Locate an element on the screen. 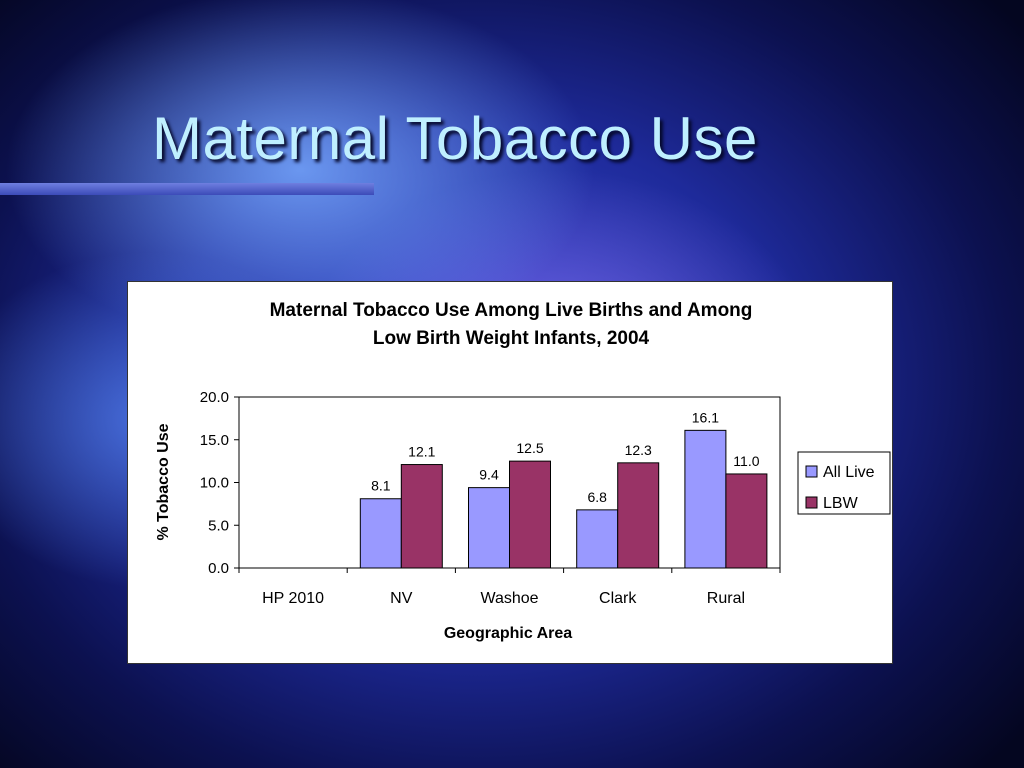  x-axis-title: Geographic Area is located at coordinates (508, 633).